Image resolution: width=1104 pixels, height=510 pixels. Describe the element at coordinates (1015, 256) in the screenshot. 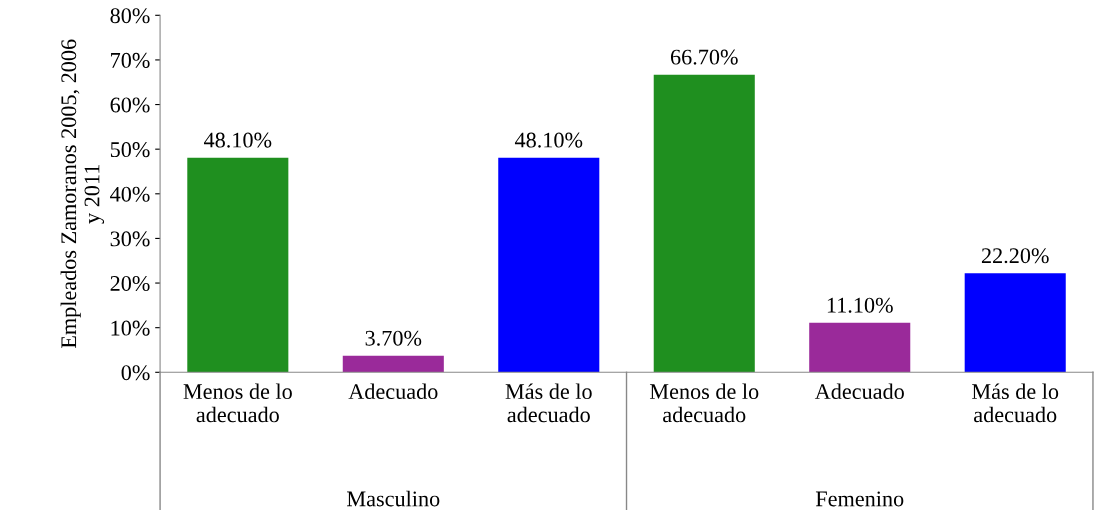

I see `data-label: 22.20%` at that location.